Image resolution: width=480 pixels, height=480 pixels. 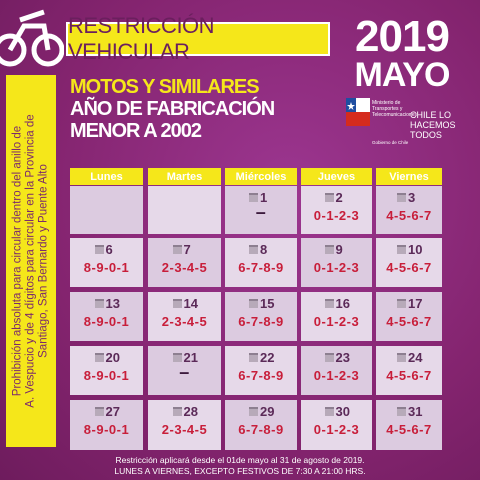 I want to click on day-cell: 24 4-5-6-7, so click(x=409, y=370).